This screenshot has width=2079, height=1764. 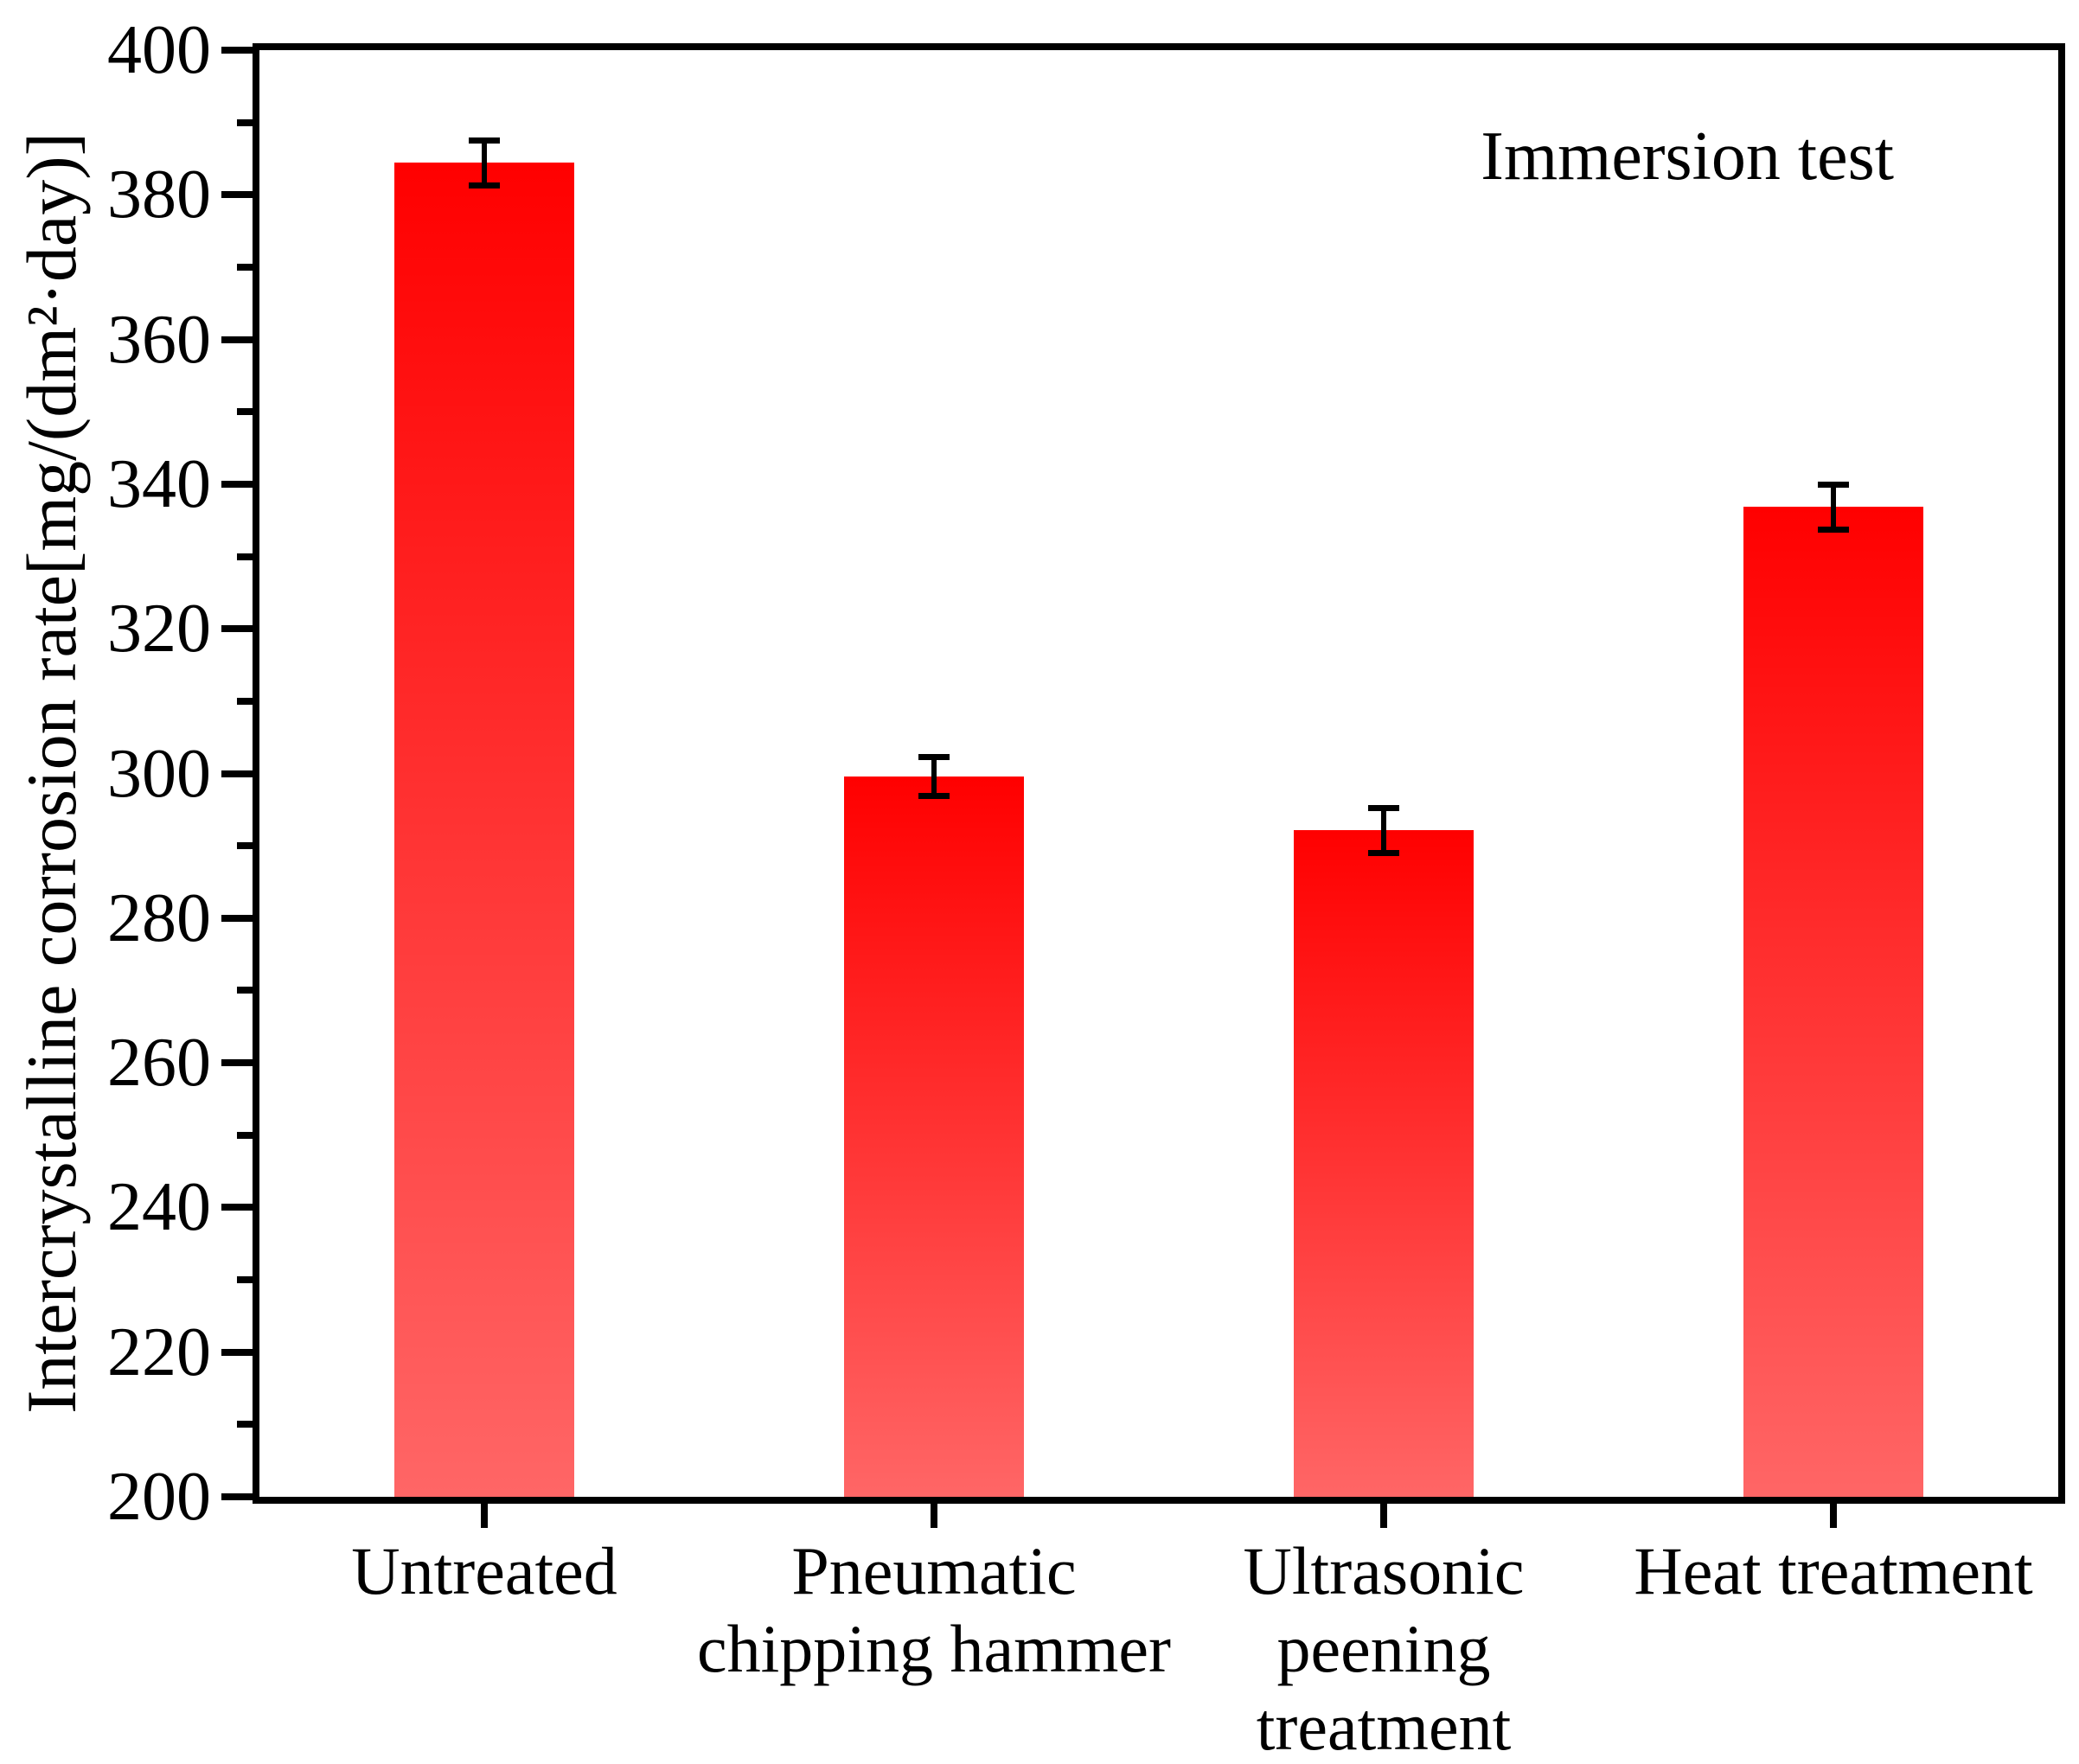 I want to click on x-category-label: Heat treatment, so click(x=1762, y=1571).